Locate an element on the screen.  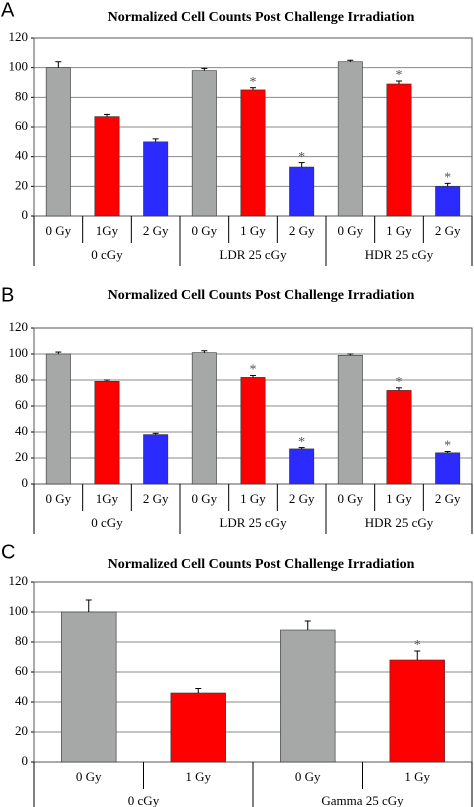
panel-label: C is located at coordinates (8, 552).